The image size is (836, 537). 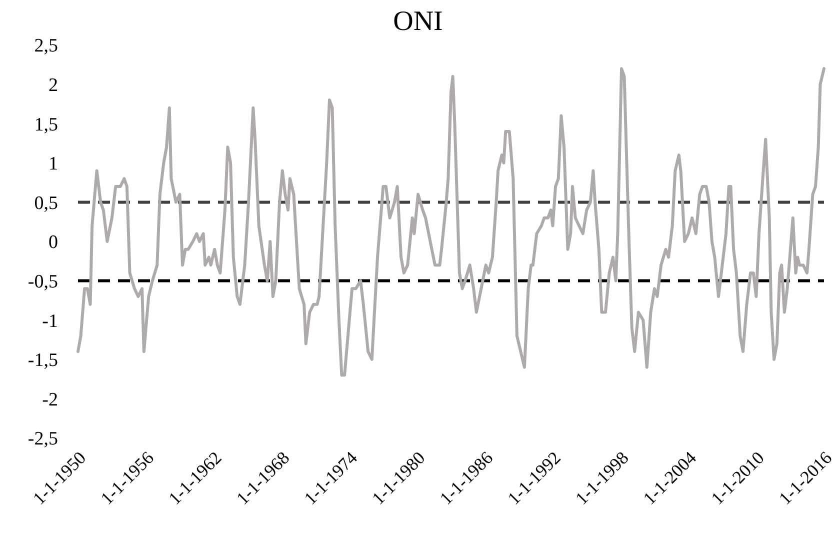 I want to click on y-tick-label: -2,5, so click(x=43, y=439).